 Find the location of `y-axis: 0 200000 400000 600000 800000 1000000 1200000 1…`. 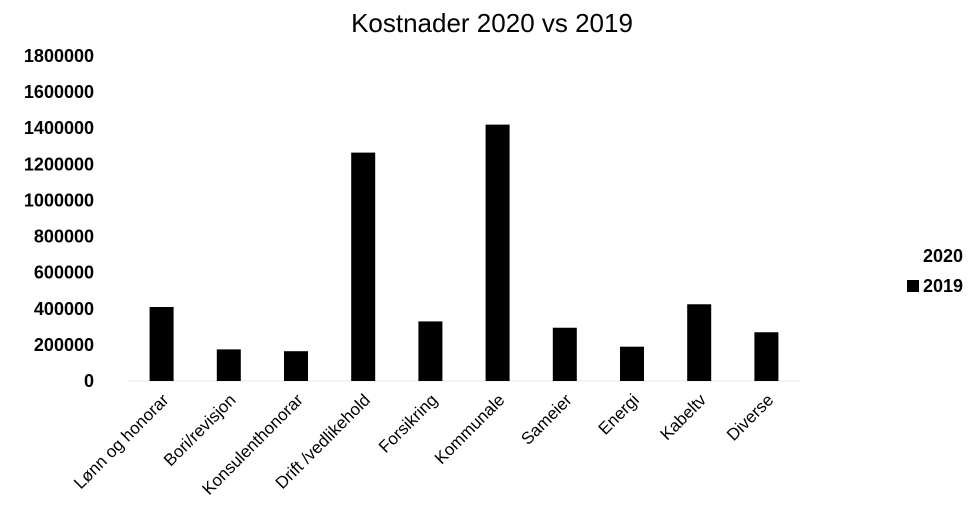

y-axis: 0 200000 400000 600000 800000 1000000 1200000 1… is located at coordinates (59, 218).